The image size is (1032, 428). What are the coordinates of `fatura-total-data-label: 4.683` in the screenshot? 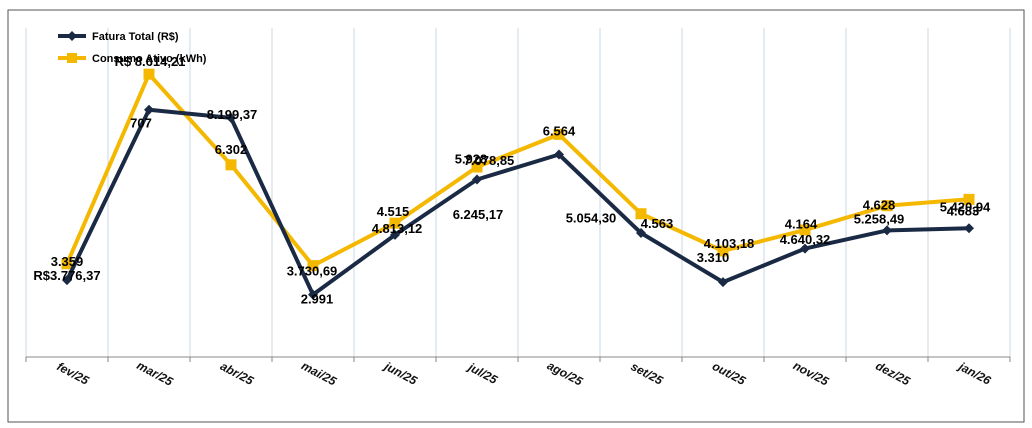 It's located at (963, 210).